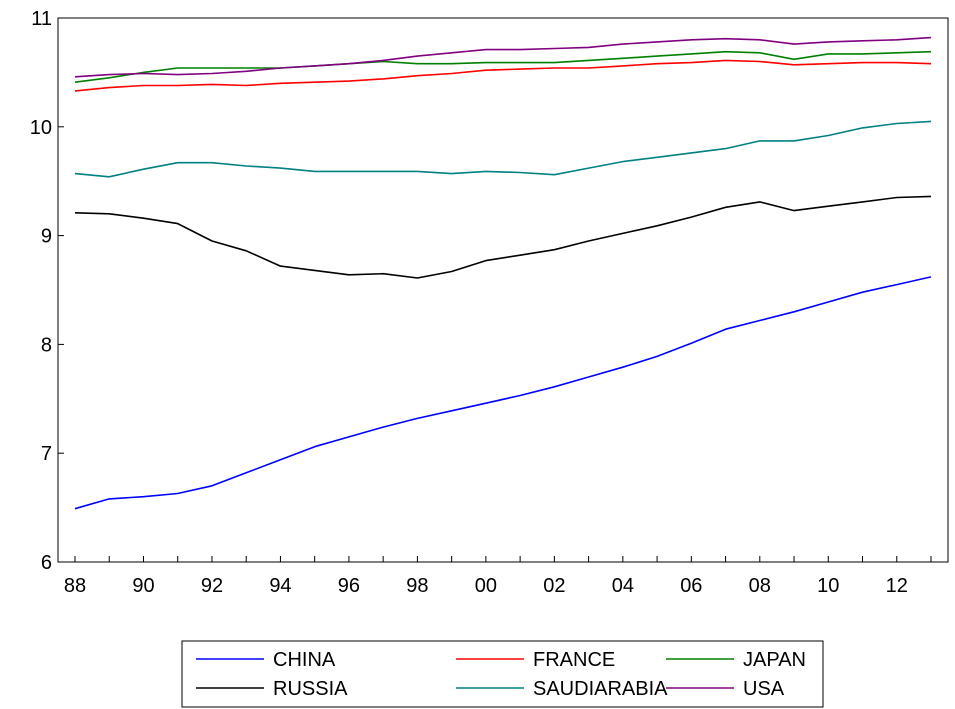 Image resolution: width=955 pixels, height=709 pixels. I want to click on x-tick-label: 96, so click(349, 586).